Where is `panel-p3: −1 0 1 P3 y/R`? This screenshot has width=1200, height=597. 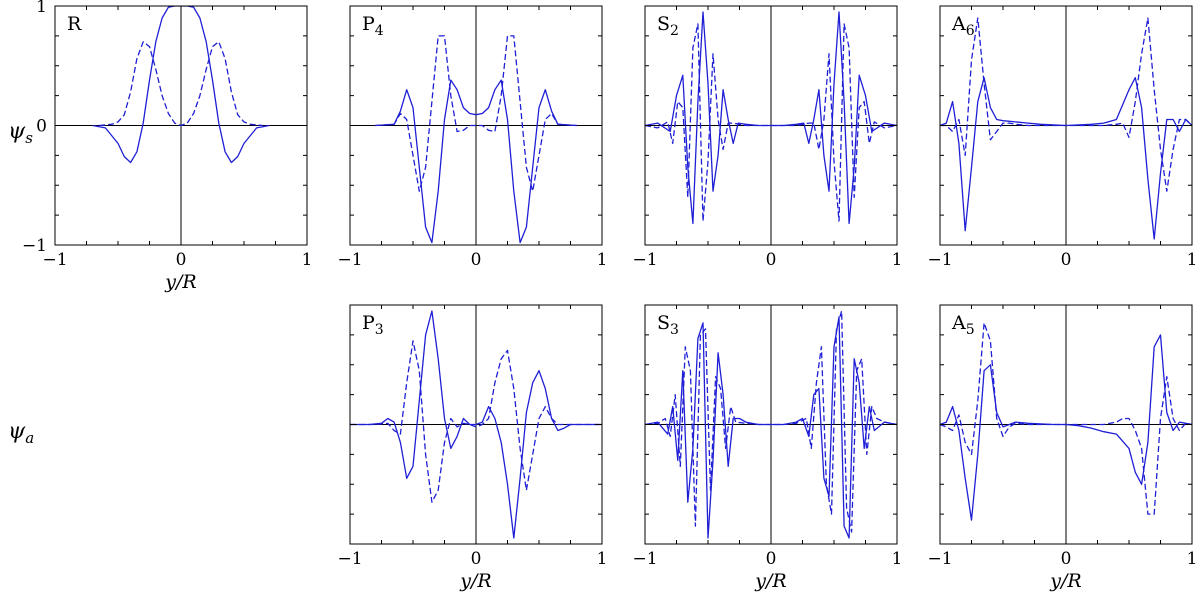 panel-p3: −1 0 1 P3 y/R is located at coordinates (472, 448).